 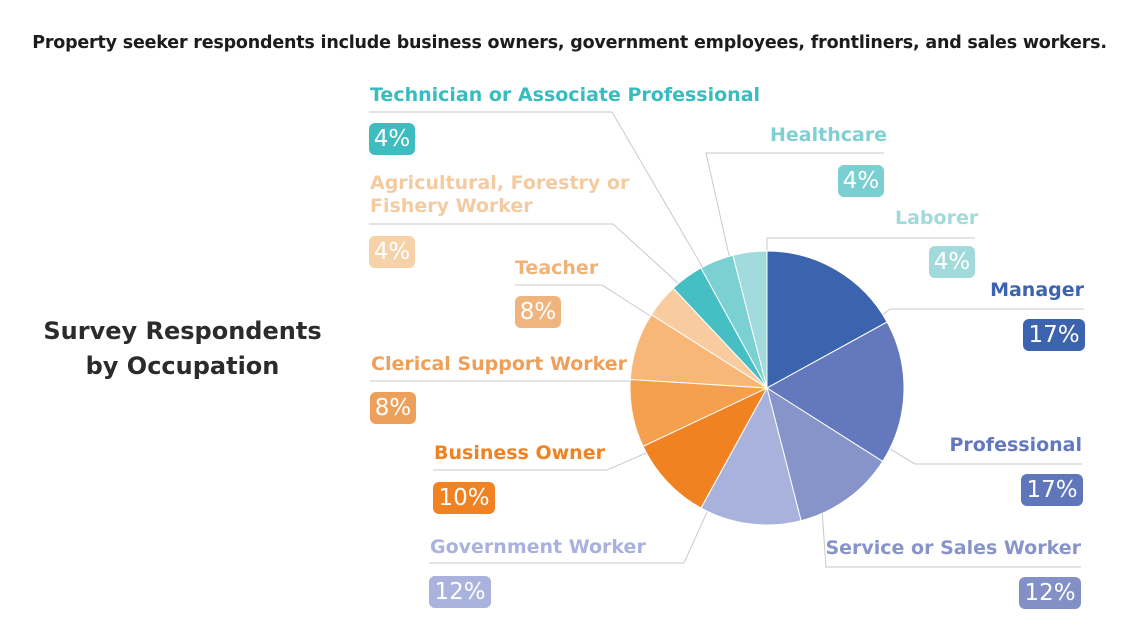 I want to click on chart-title-line-1: Survey Respondents, so click(x=182, y=331).